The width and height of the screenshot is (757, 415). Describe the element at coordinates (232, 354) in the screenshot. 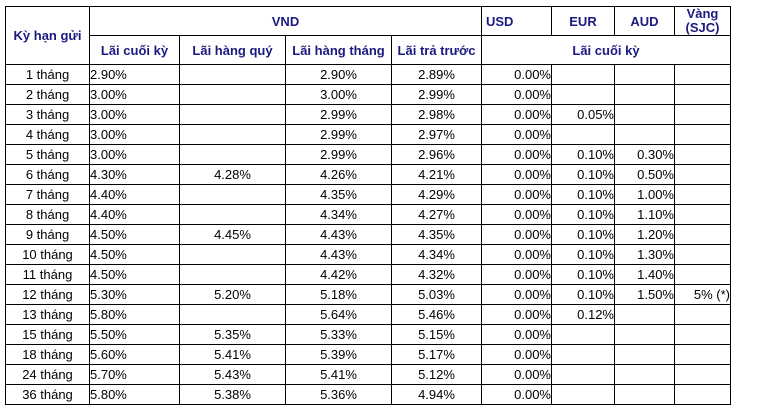

I see `vnd-quarterly-cell: 5.41%` at that location.